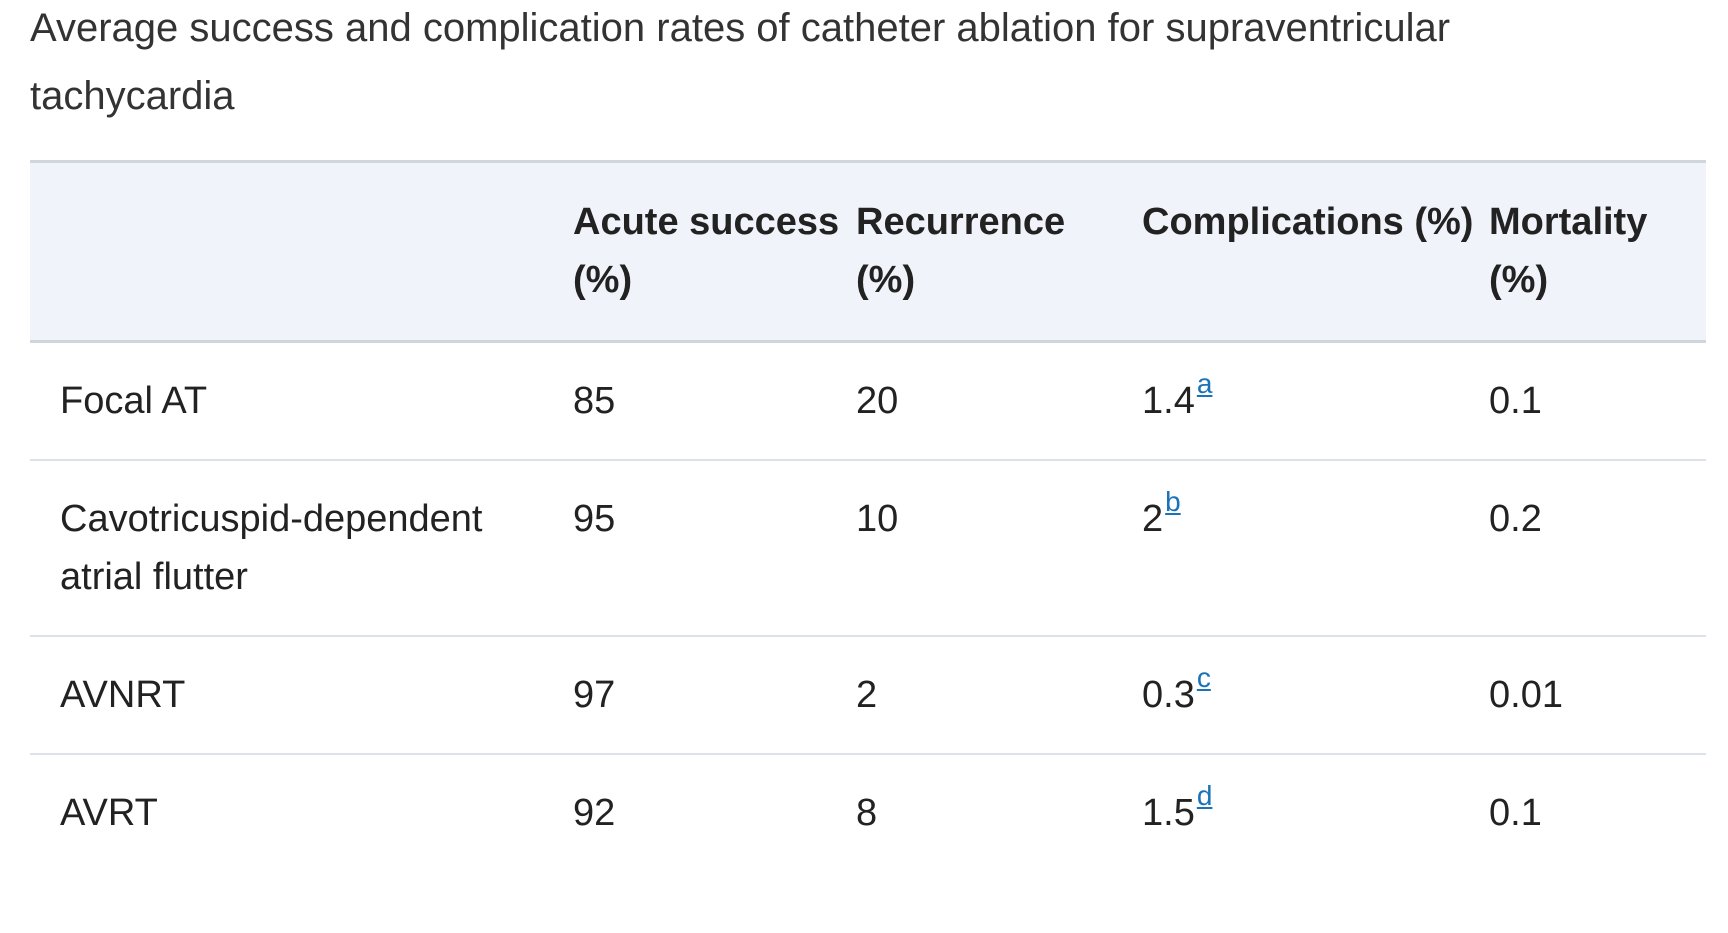 Image resolution: width=1728 pixels, height=933 pixels. Describe the element at coordinates (999, 548) in the screenshot. I see `recurrence-value: 10` at that location.